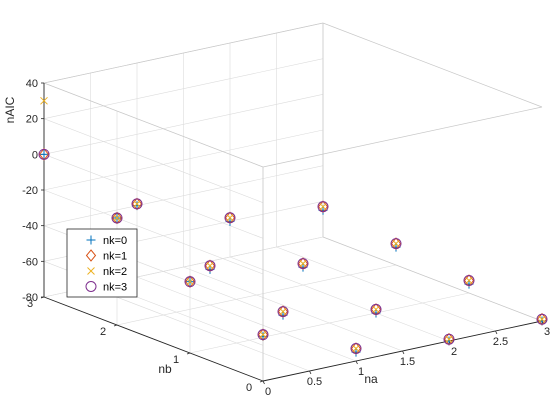 This screenshot has width=550, height=409. What do you see at coordinates (500, 342) in the screenshot?
I see `x-tick-label: 2.5` at bounding box center [500, 342].